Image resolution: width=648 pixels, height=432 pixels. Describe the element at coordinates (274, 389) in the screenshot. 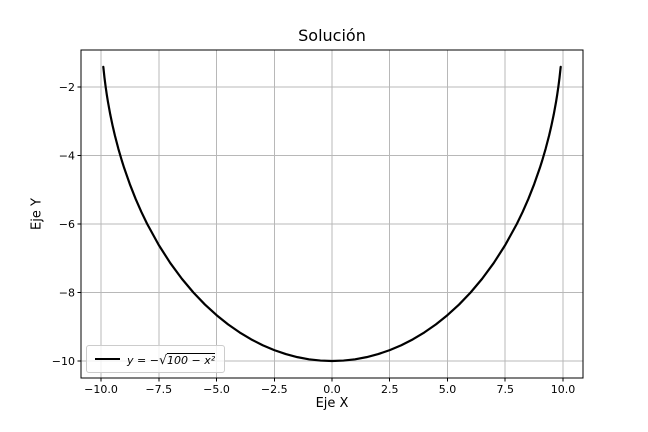

I see `x-tick-label: −2.5` at that location.